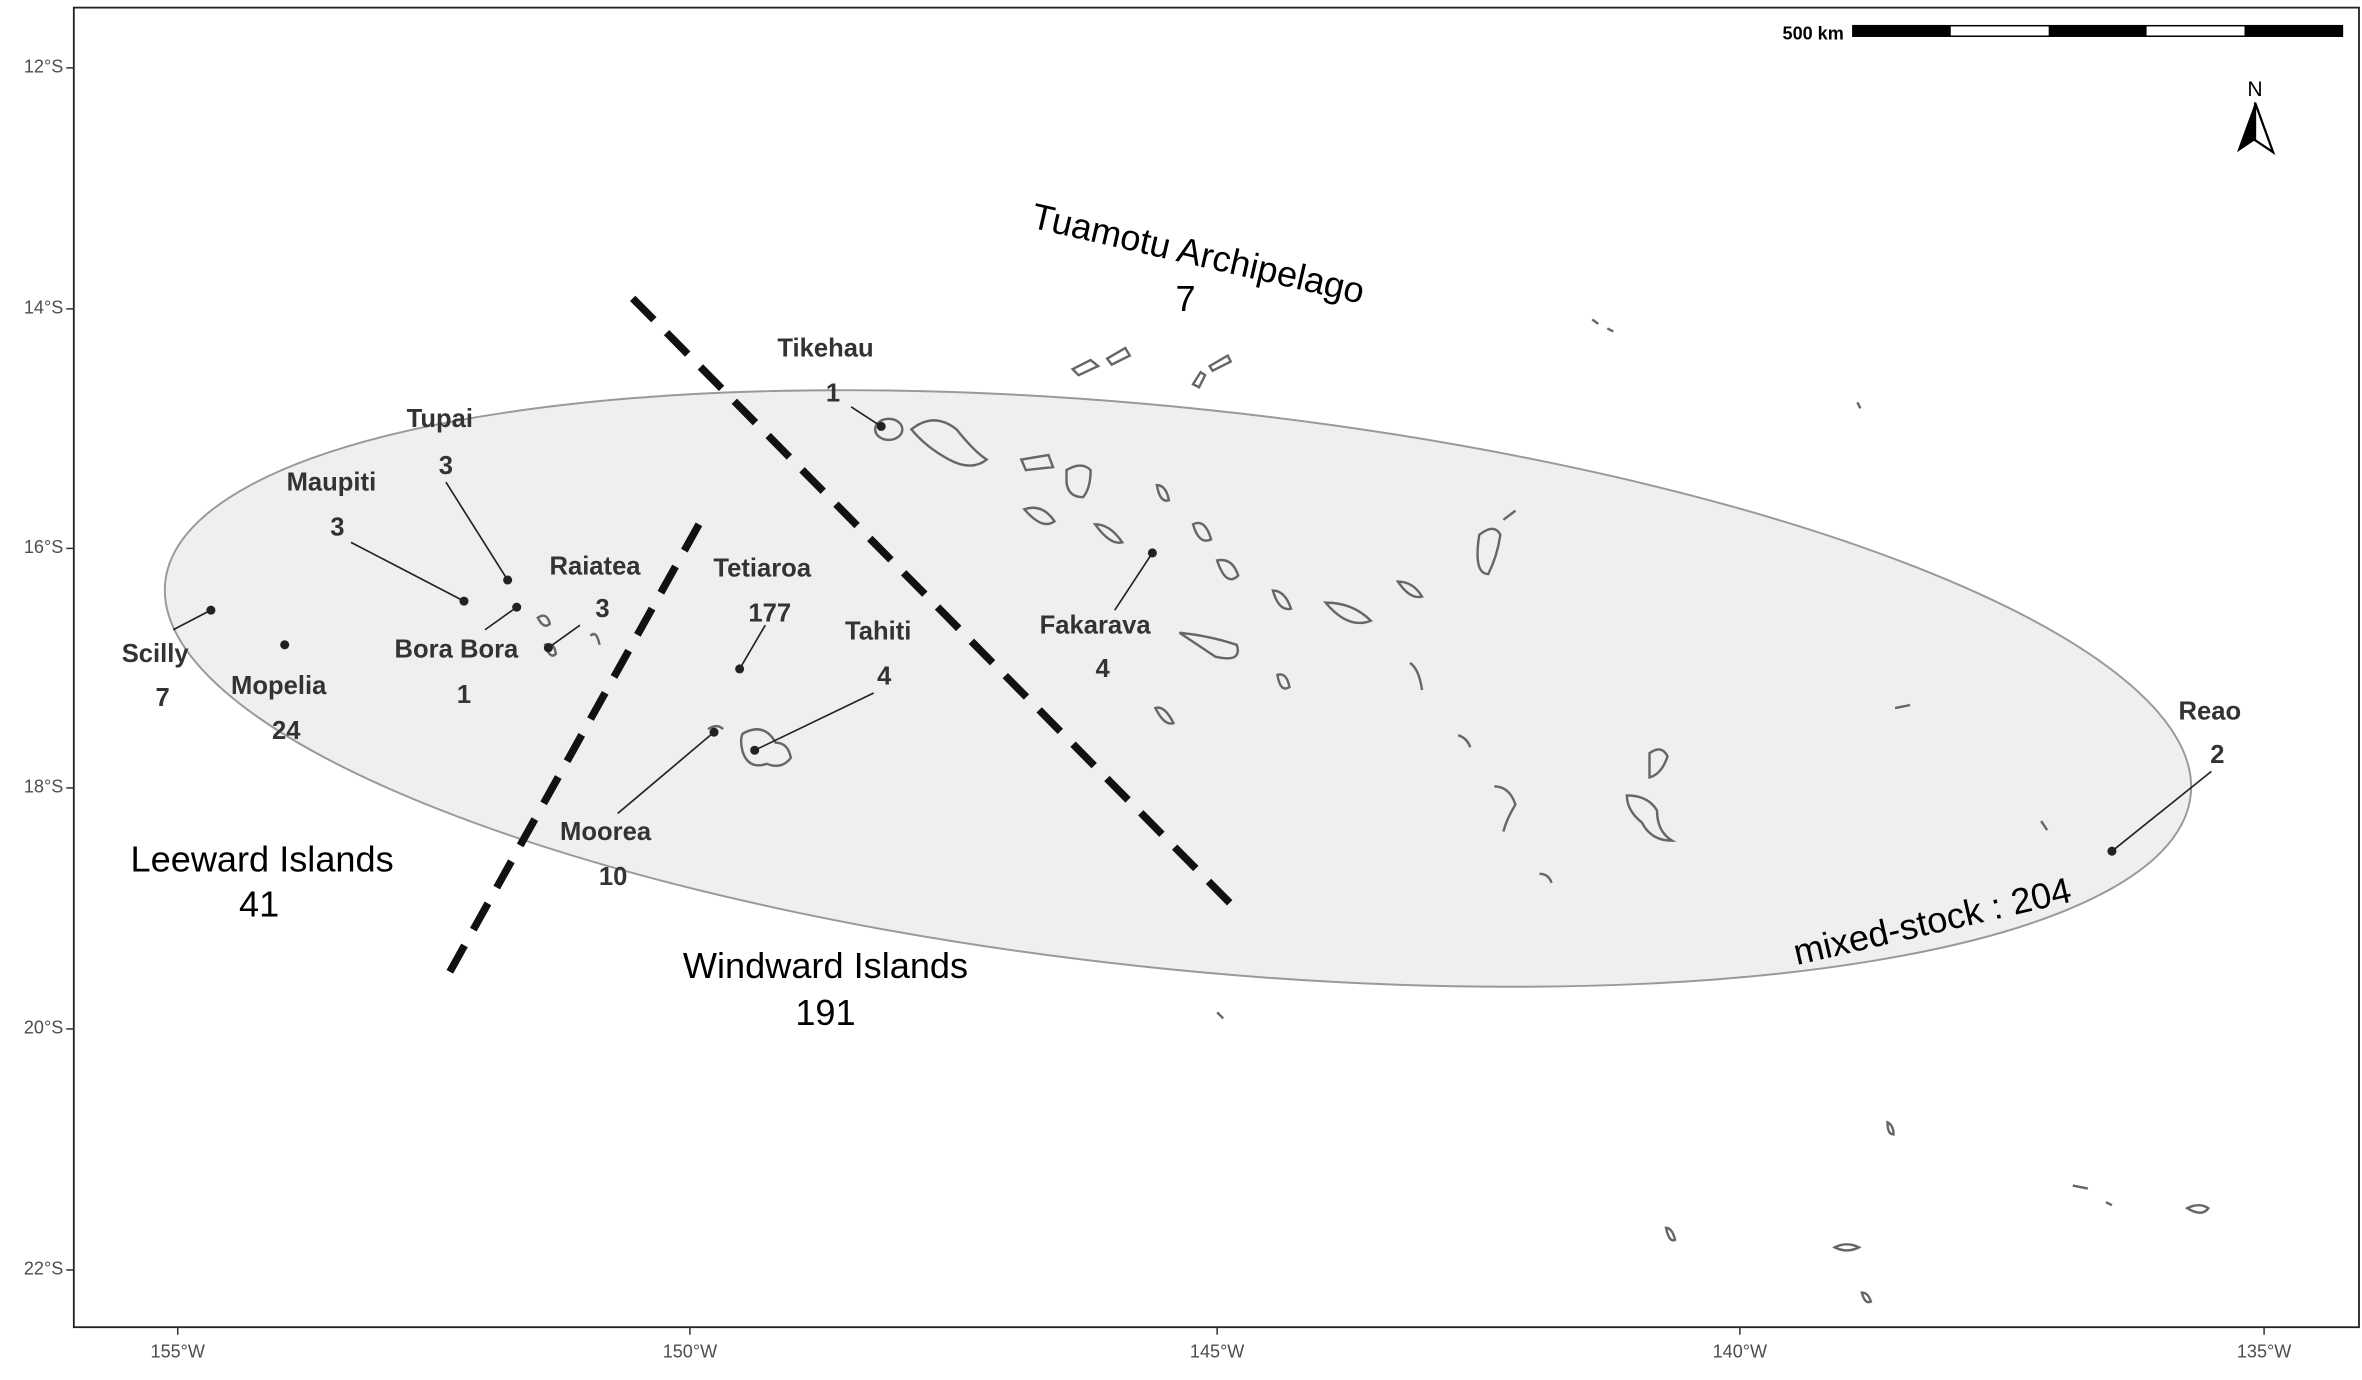 The width and height of the screenshot is (2362, 1380). What do you see at coordinates (1813, 33) in the screenshot?
I see `scale-bar-label: 500 km` at bounding box center [1813, 33].